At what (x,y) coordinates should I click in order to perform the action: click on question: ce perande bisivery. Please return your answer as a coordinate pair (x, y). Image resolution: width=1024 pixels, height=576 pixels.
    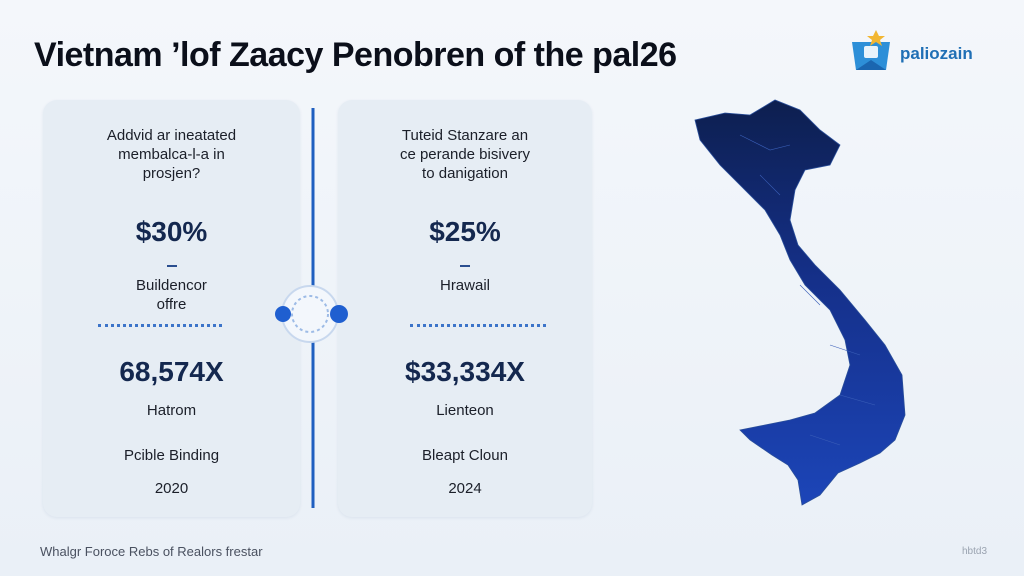
    Looking at the image, I should click on (465, 154).